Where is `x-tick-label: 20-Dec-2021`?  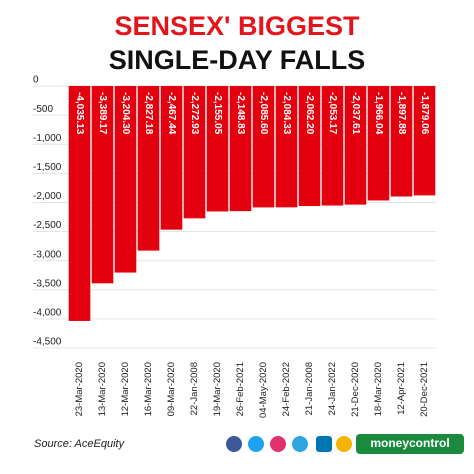 x-tick-label: 20-Dec-2021 is located at coordinates (424, 389).